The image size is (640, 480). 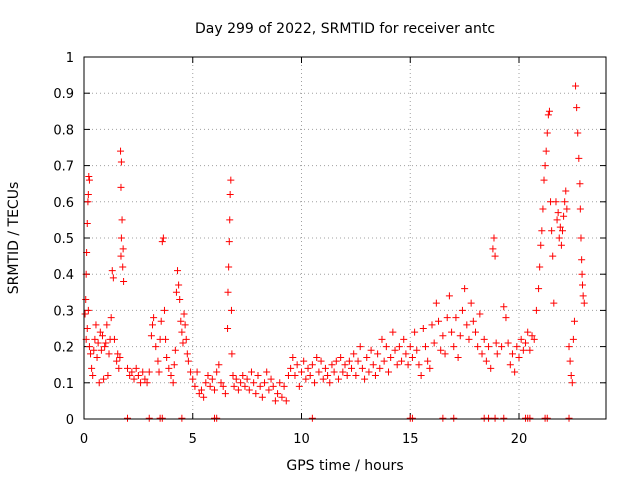 I want to click on y-tick-label: 0.9, so click(x=63, y=94).